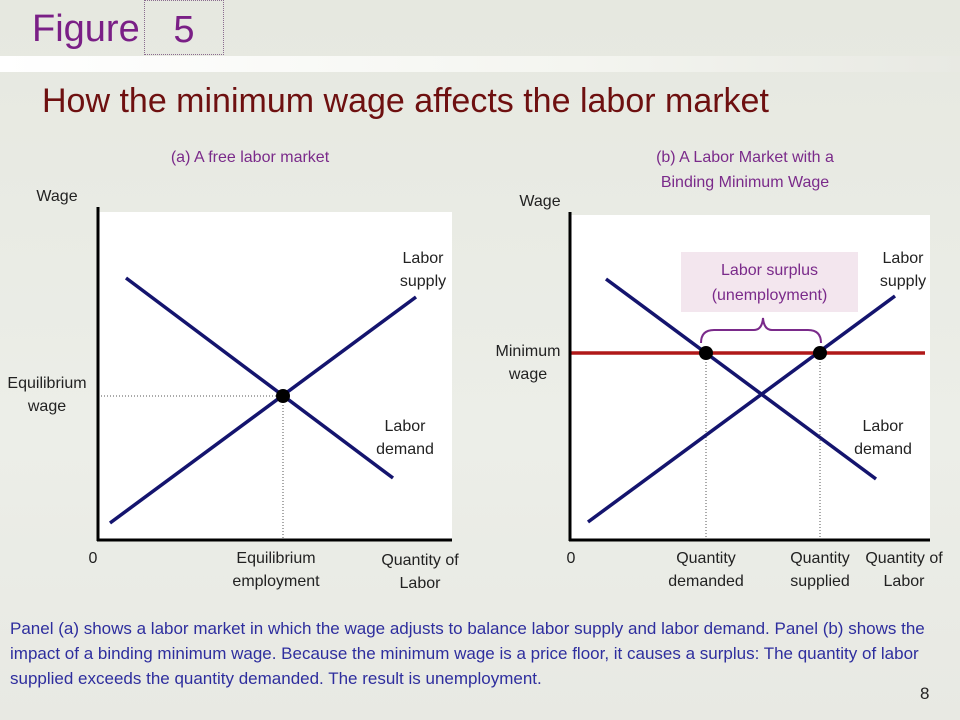  Describe the element at coordinates (745, 182) in the screenshot. I see `panel-b-title-line2: Binding Minimum Wage` at that location.